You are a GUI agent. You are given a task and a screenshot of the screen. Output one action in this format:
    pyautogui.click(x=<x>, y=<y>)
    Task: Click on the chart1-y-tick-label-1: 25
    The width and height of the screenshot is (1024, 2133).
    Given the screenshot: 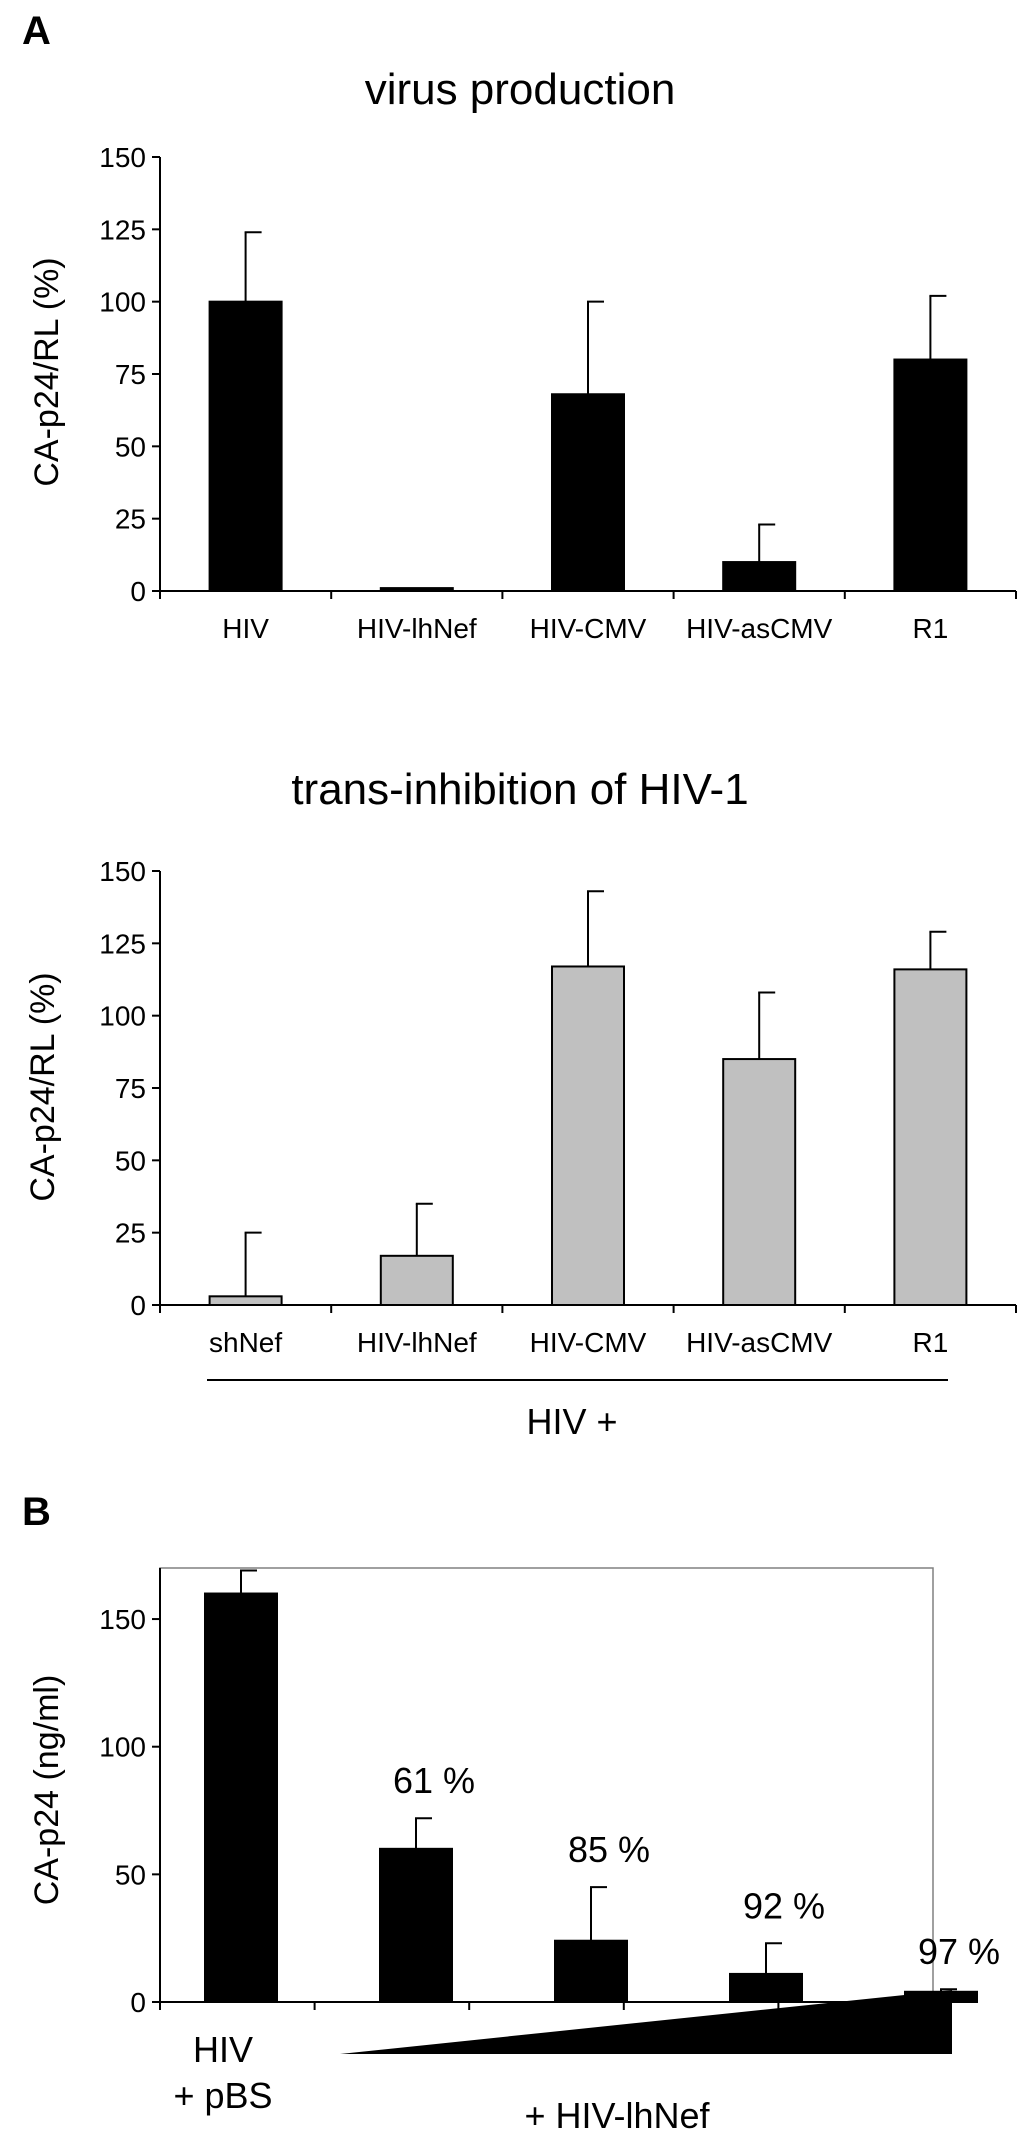 What is the action you would take?
    pyautogui.click(x=130, y=519)
    